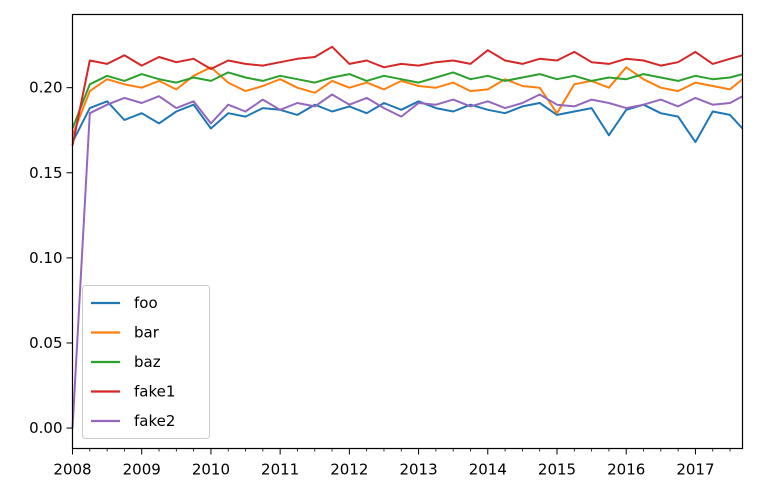 The image size is (757, 496). Describe the element at coordinates (45, 258) in the screenshot. I see `y-tick-label: 0.10` at that location.